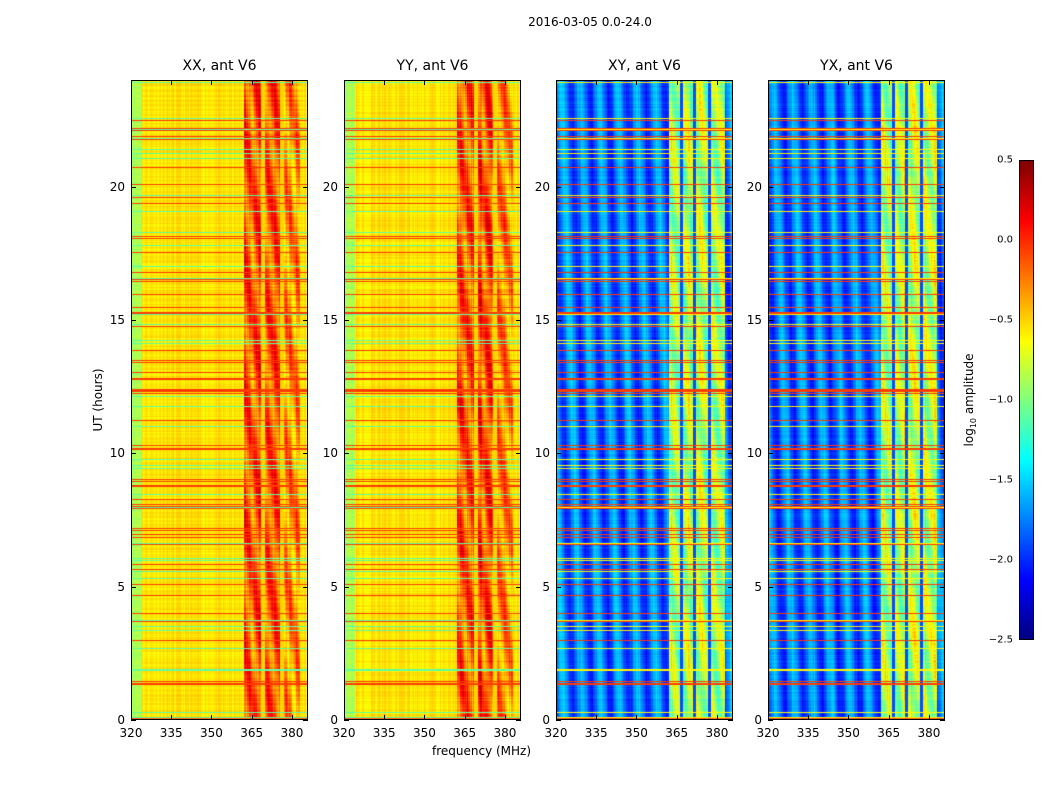 This screenshot has width=1050, height=800. What do you see at coordinates (219, 66) in the screenshot?
I see `panel-title: XX, ant V6` at bounding box center [219, 66].